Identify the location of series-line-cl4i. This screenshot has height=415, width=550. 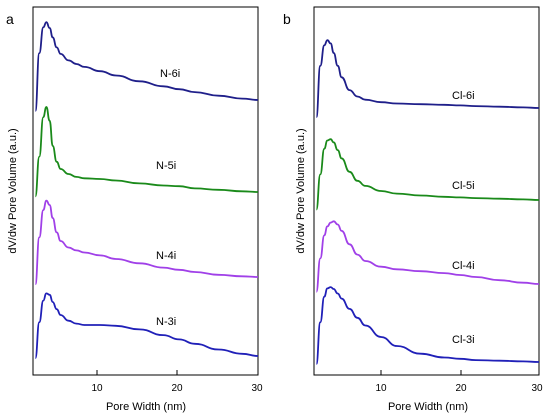
(427, 256).